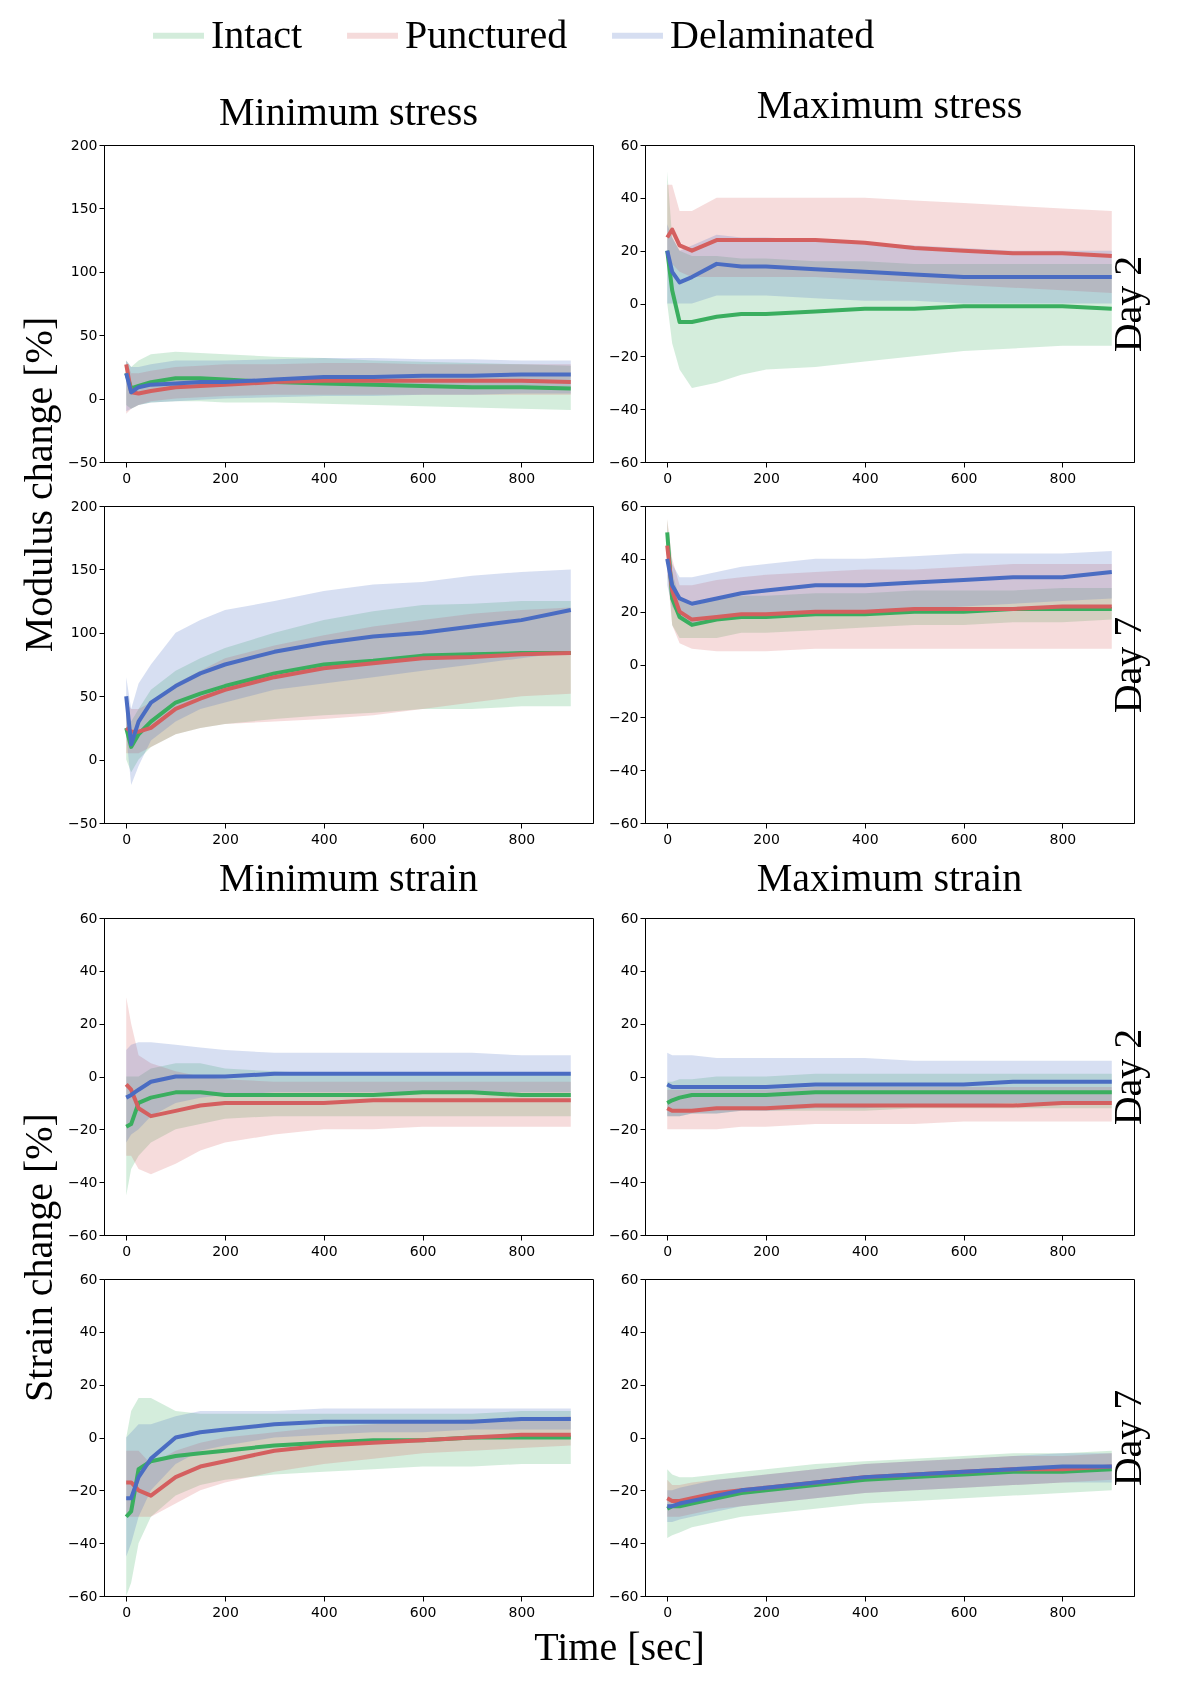 The image size is (1202, 1683). I want to click on legend-label: Punctured, so click(486, 34).